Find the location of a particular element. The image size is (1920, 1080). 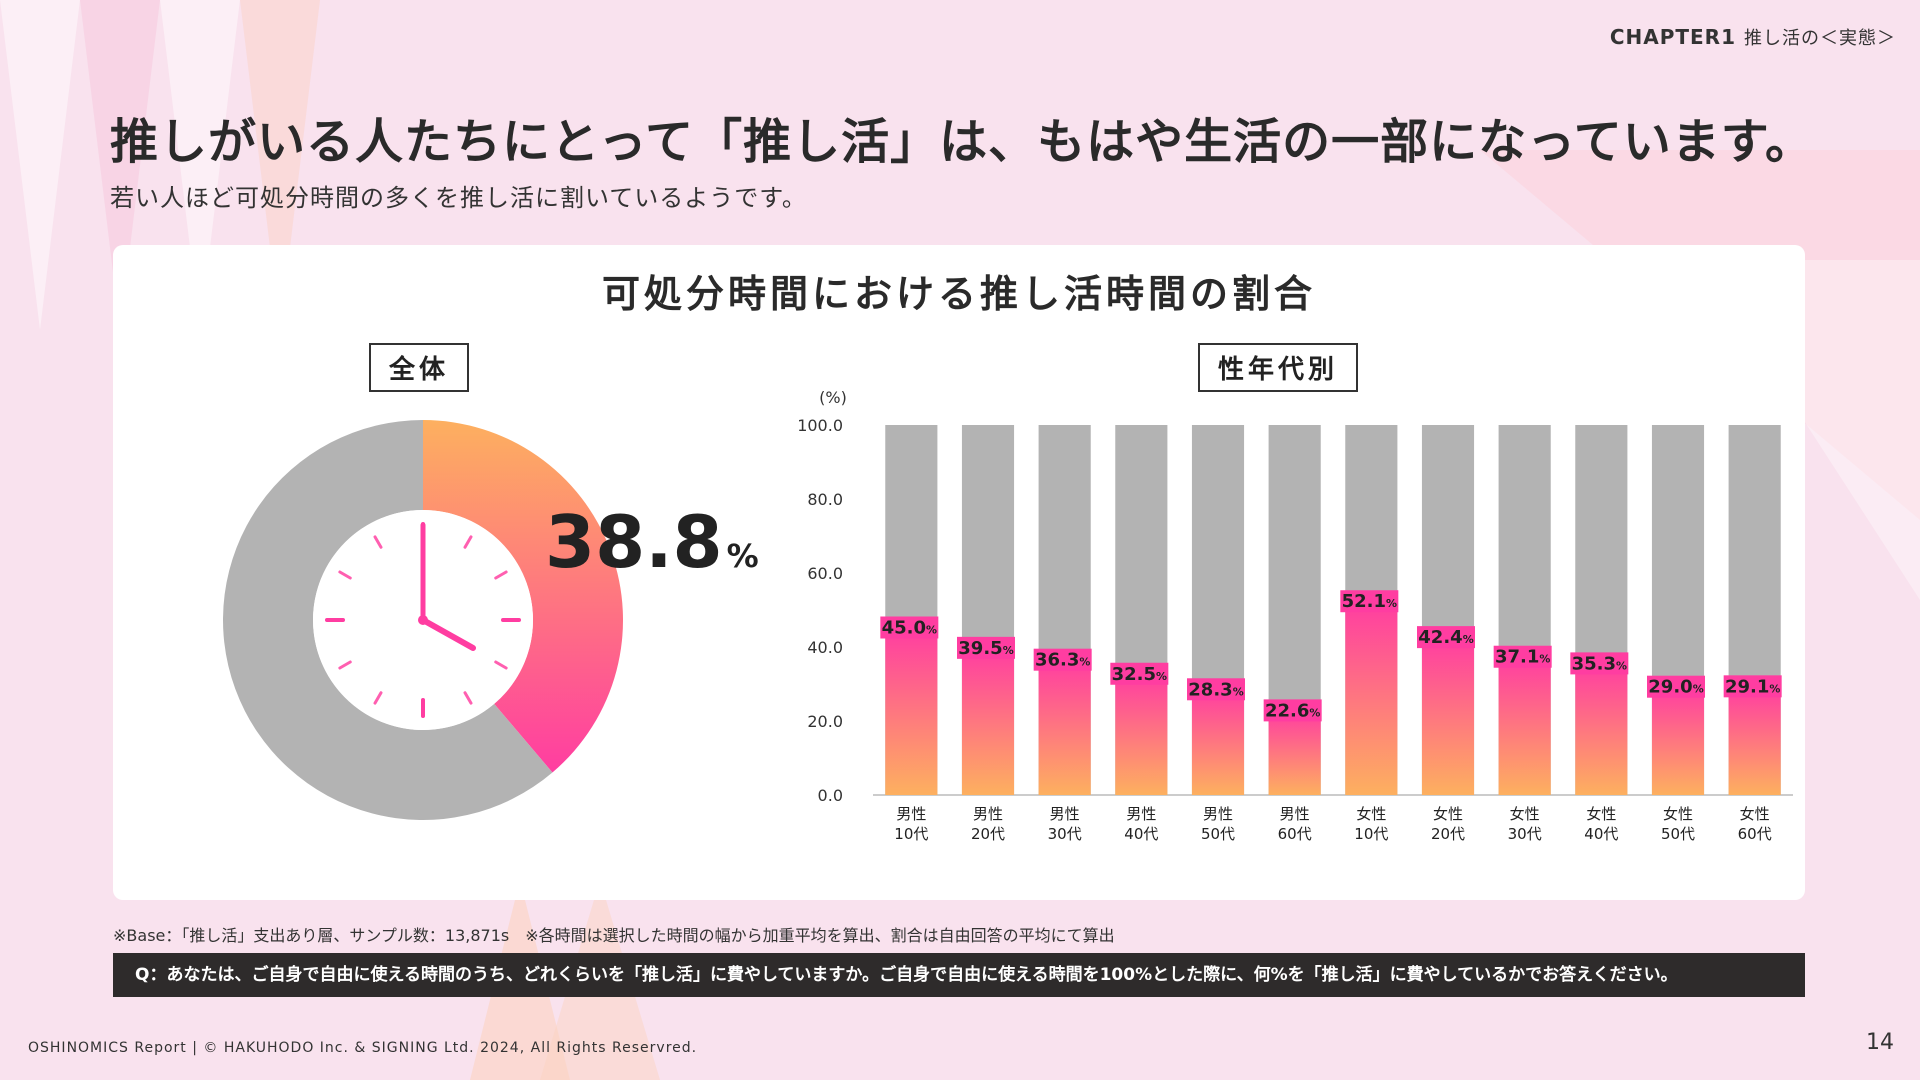

page-number: 14 is located at coordinates (1880, 1042).